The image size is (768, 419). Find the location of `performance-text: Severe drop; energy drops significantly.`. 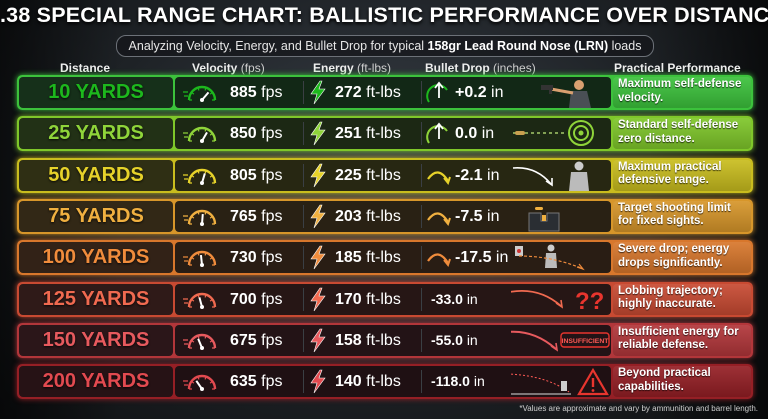

performance-text: Severe drop; energy drops significantly. is located at coordinates (674, 256).